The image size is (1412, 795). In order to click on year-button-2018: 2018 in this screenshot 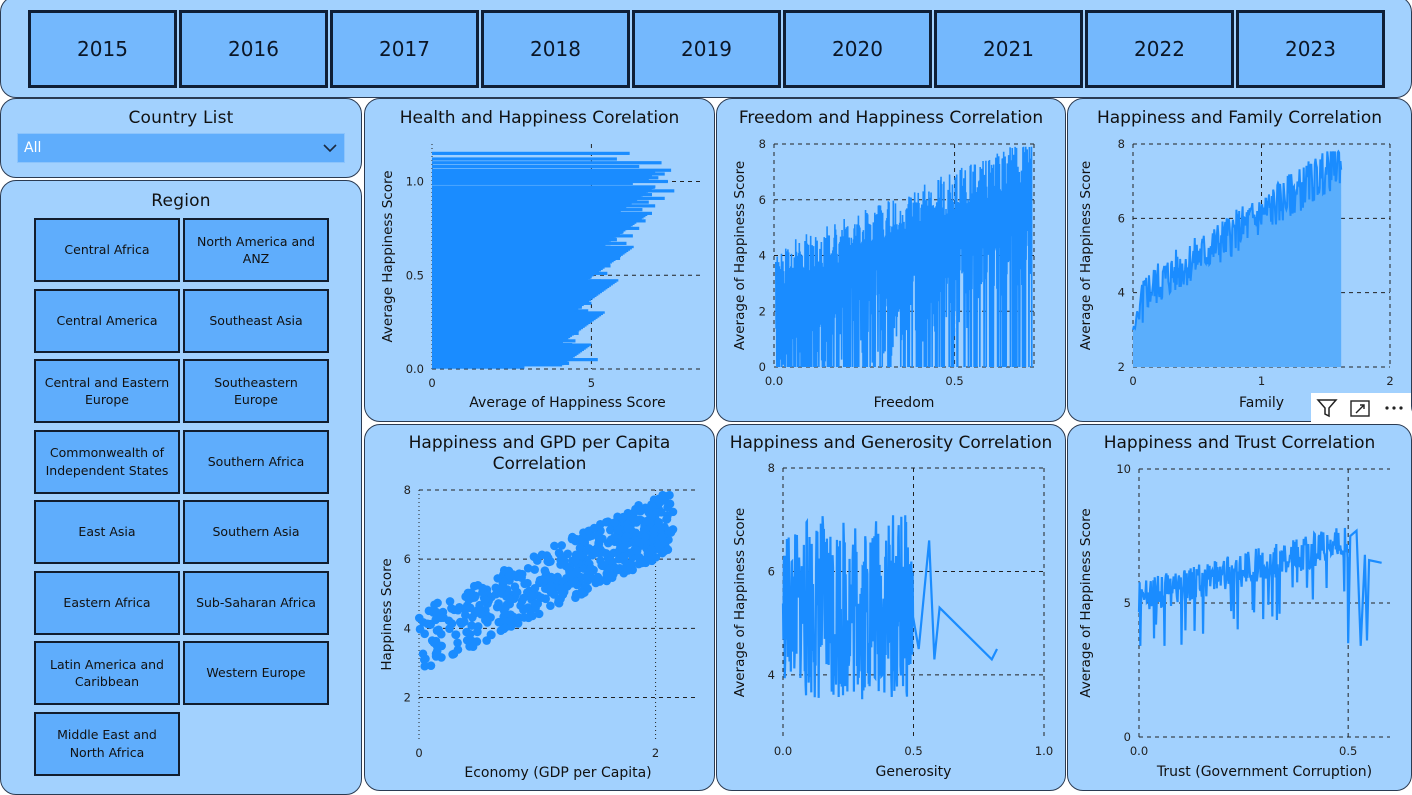, I will do `click(555, 49)`.